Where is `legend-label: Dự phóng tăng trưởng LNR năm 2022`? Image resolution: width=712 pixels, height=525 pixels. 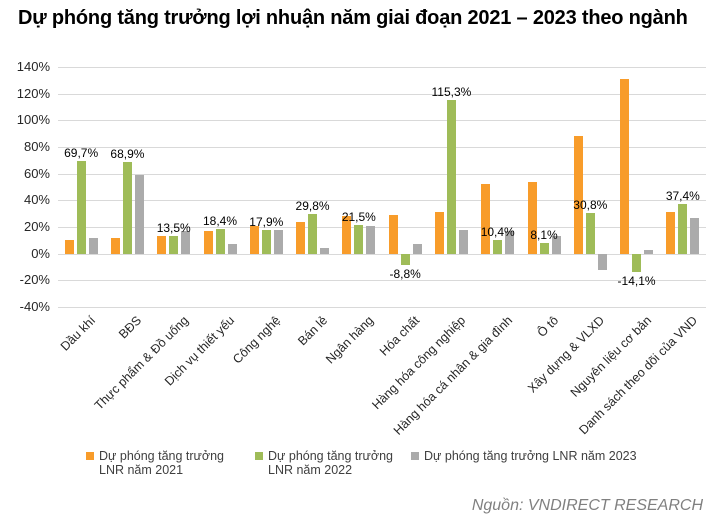
legend-label: Dự phóng tăng trưởng LNR năm 2022 is located at coordinates (331, 463).